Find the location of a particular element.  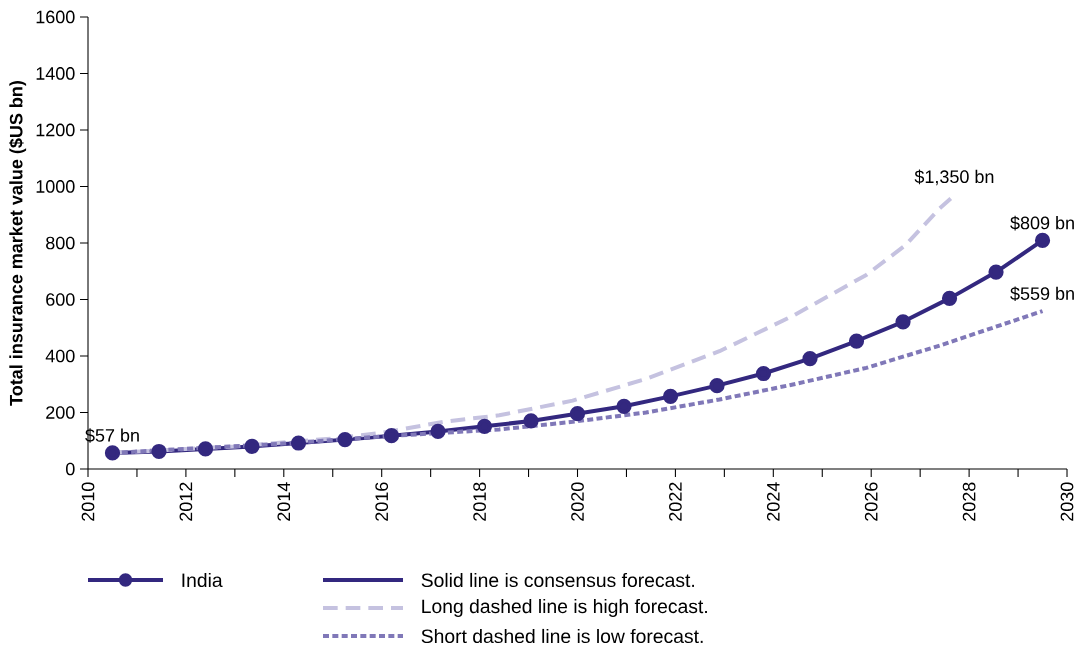

y-tick-label: 1600 is located at coordinates (55, 17).